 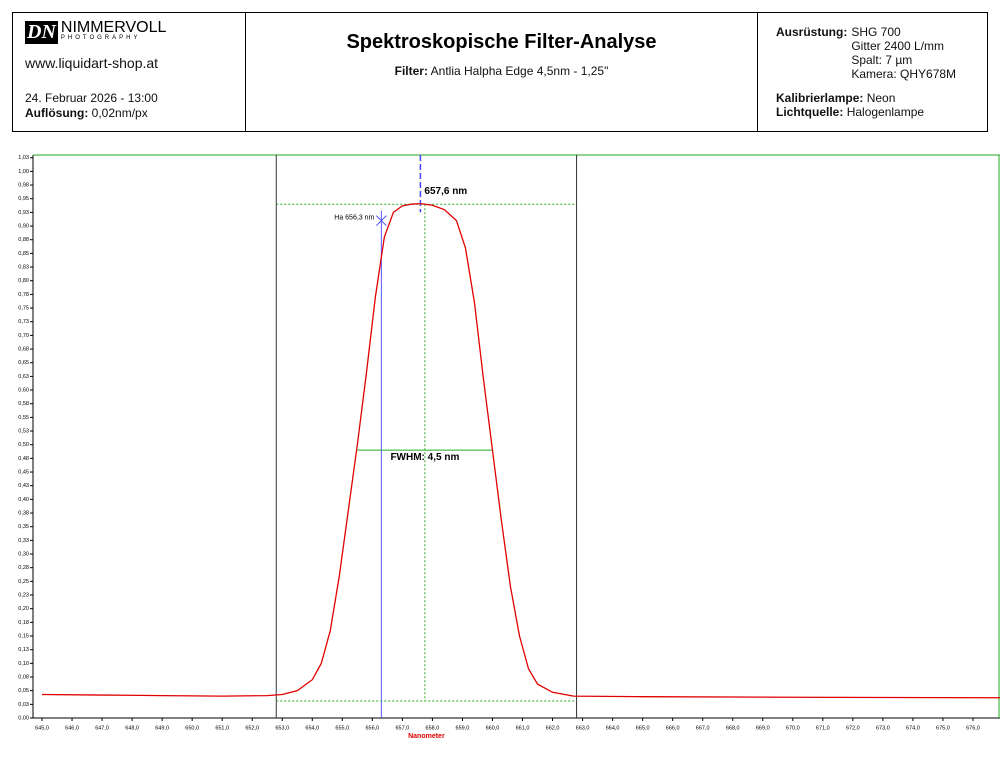 I want to click on ha-cross, so click(x=381, y=220).